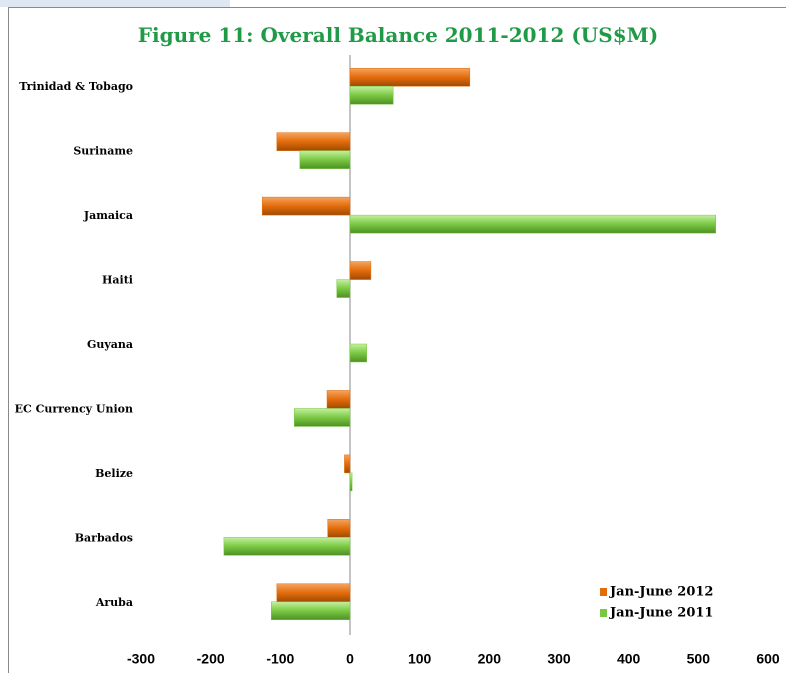 The image size is (786, 673). Describe the element at coordinates (108, 215) in the screenshot. I see `category-label: Jamaica` at that location.